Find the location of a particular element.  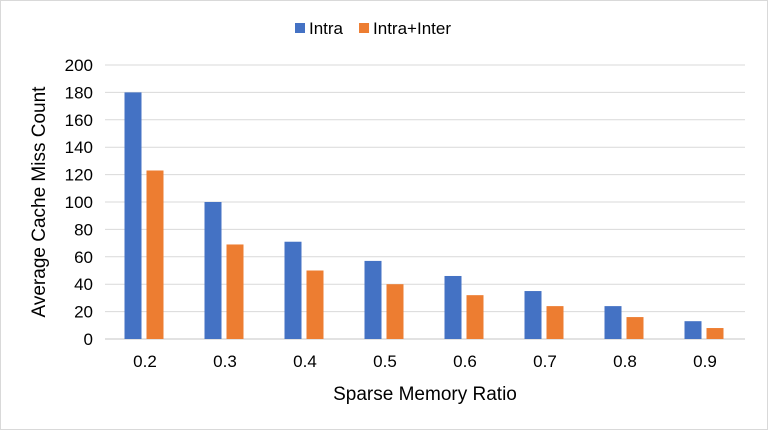

bar-intra-0.3 is located at coordinates (213, 270).